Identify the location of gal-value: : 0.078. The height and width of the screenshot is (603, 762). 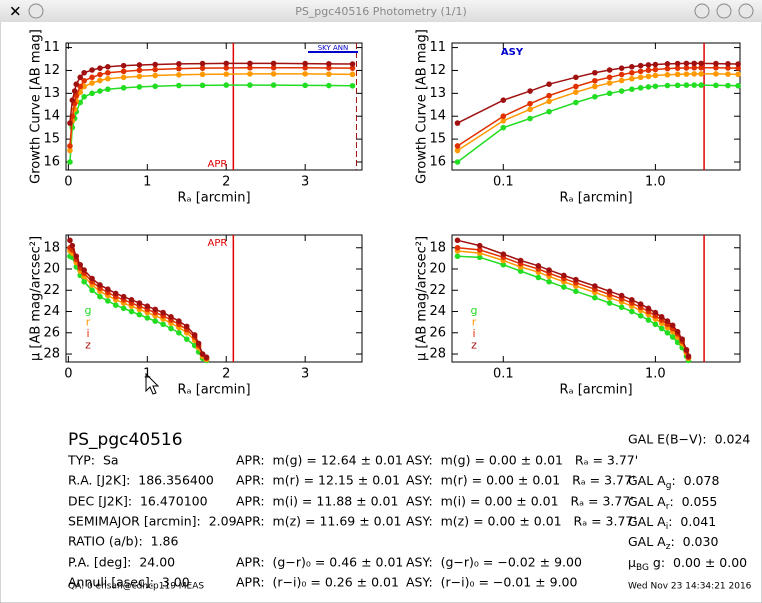
(695, 480).